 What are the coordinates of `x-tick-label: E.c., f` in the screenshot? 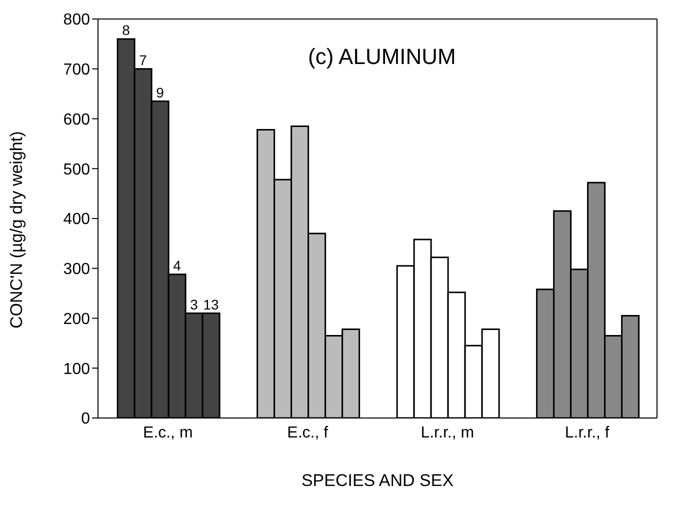 It's located at (308, 433).